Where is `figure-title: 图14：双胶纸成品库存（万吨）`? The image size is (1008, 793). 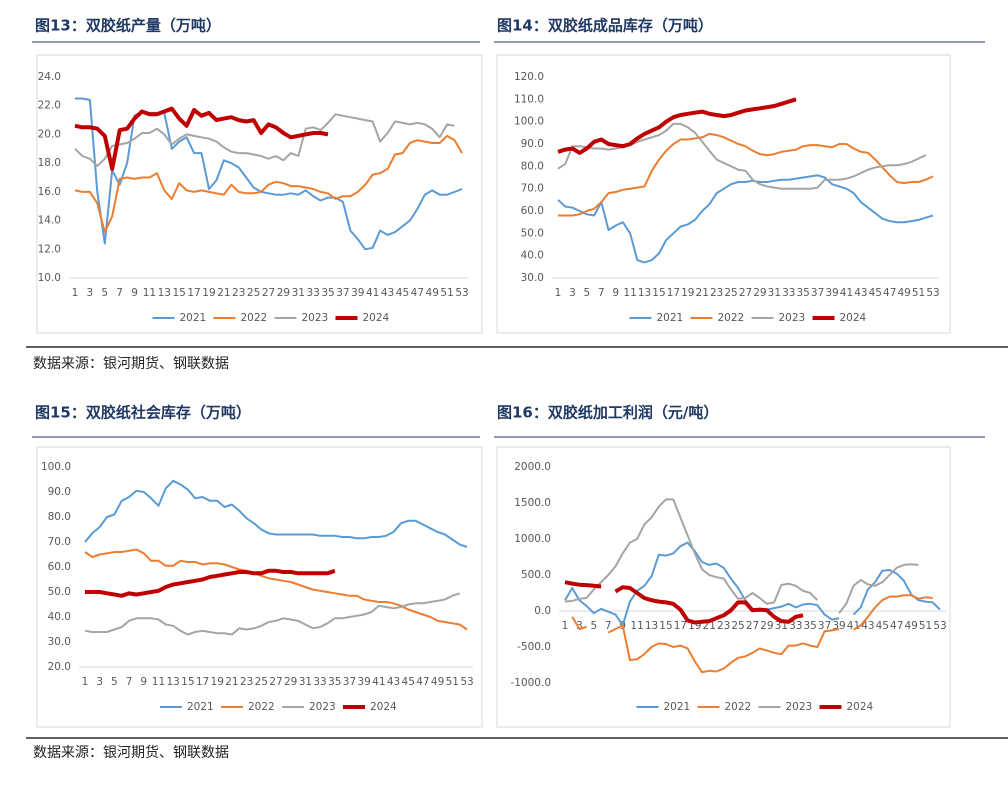
figure-title: 图14：双胶纸成品库存（万吨） is located at coordinates (605, 26).